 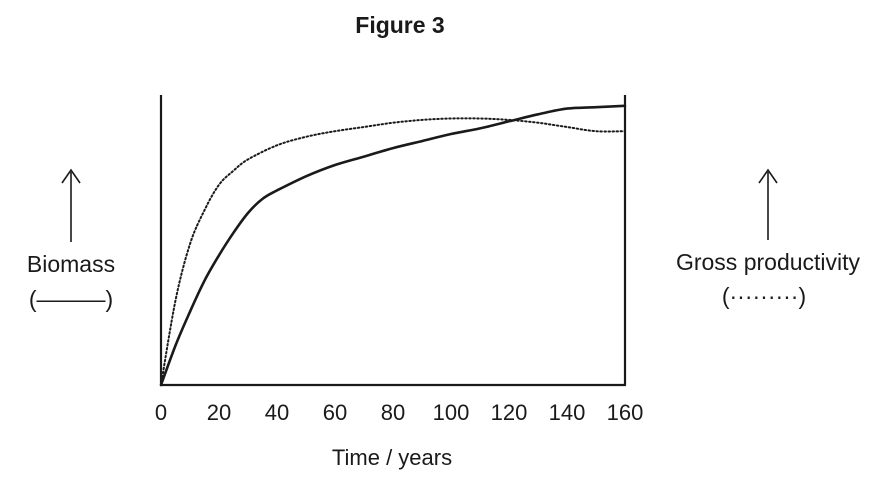 What do you see at coordinates (219, 412) in the screenshot?
I see `x-tick-label-20: 20` at bounding box center [219, 412].